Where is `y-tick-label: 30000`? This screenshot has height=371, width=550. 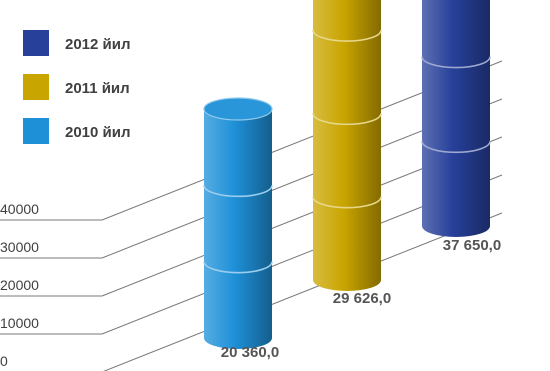 y-tick-label: 30000 is located at coordinates (19, 247).